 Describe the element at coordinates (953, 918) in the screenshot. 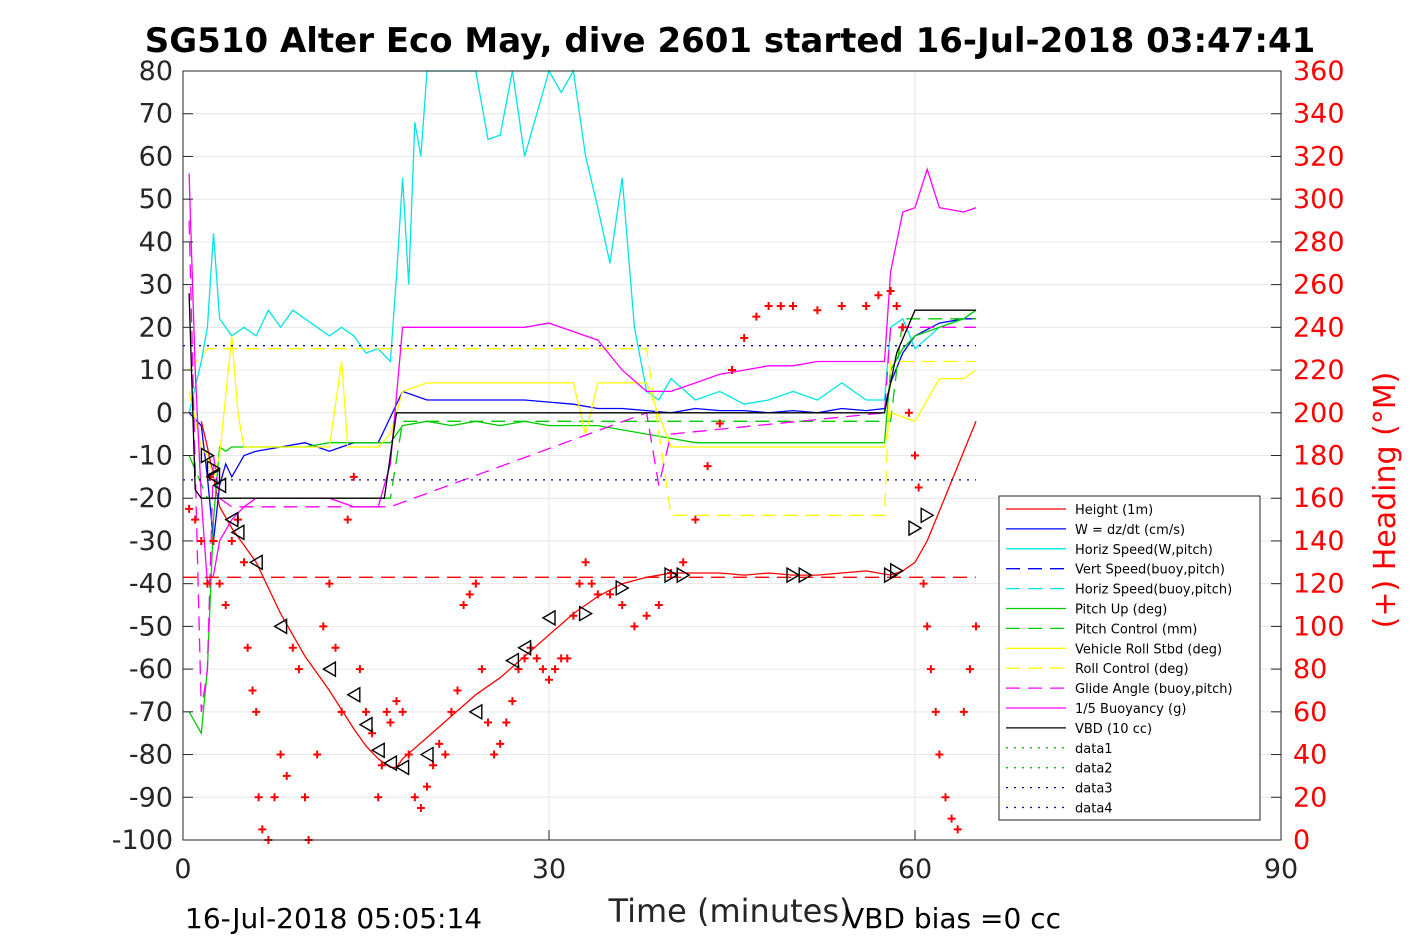

I see `footer-vbd-bias: VBD bias =0 cc` at that location.